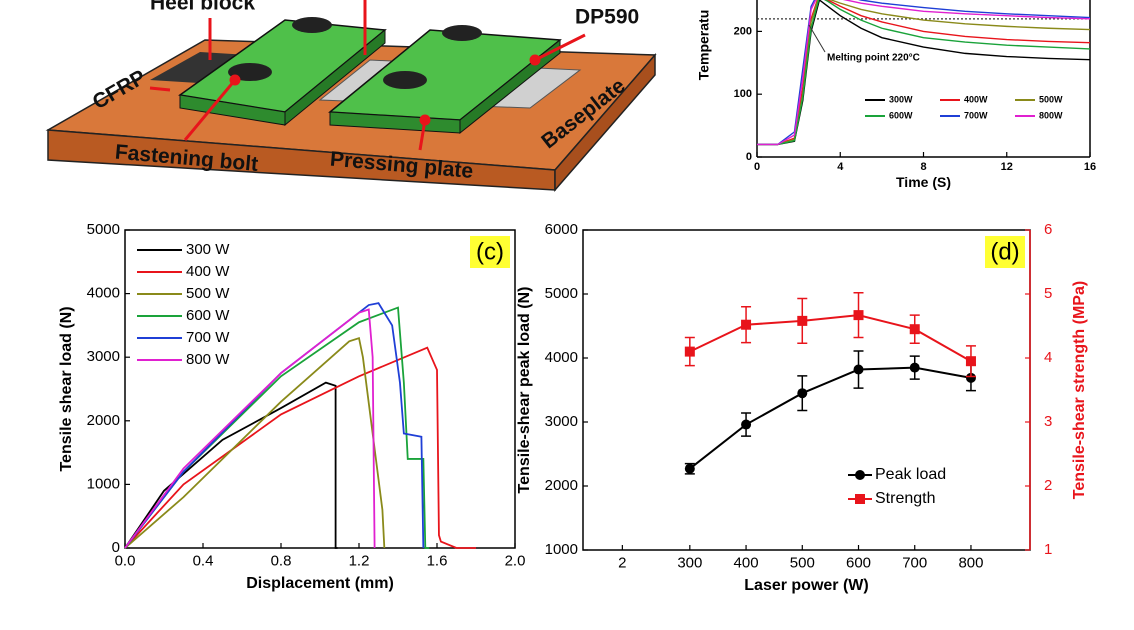 Image resolution: width=1134 pixels, height=630 pixels. I want to click on legend-label: 400W, so click(976, 99).